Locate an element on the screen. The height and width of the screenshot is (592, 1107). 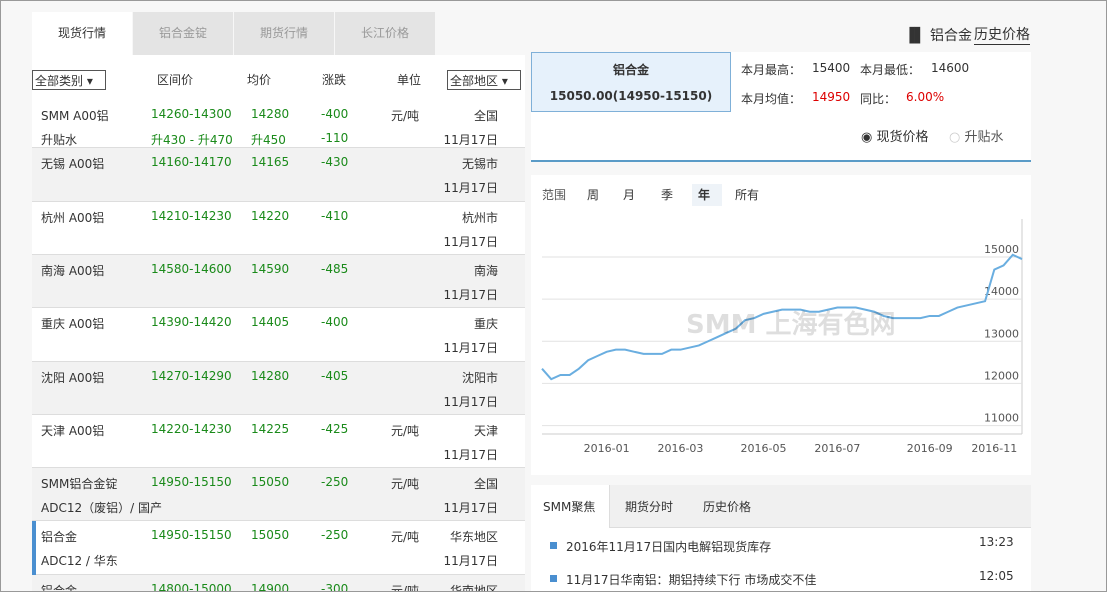
y-tick-label: 11000 is located at coordinates (1001, 418).